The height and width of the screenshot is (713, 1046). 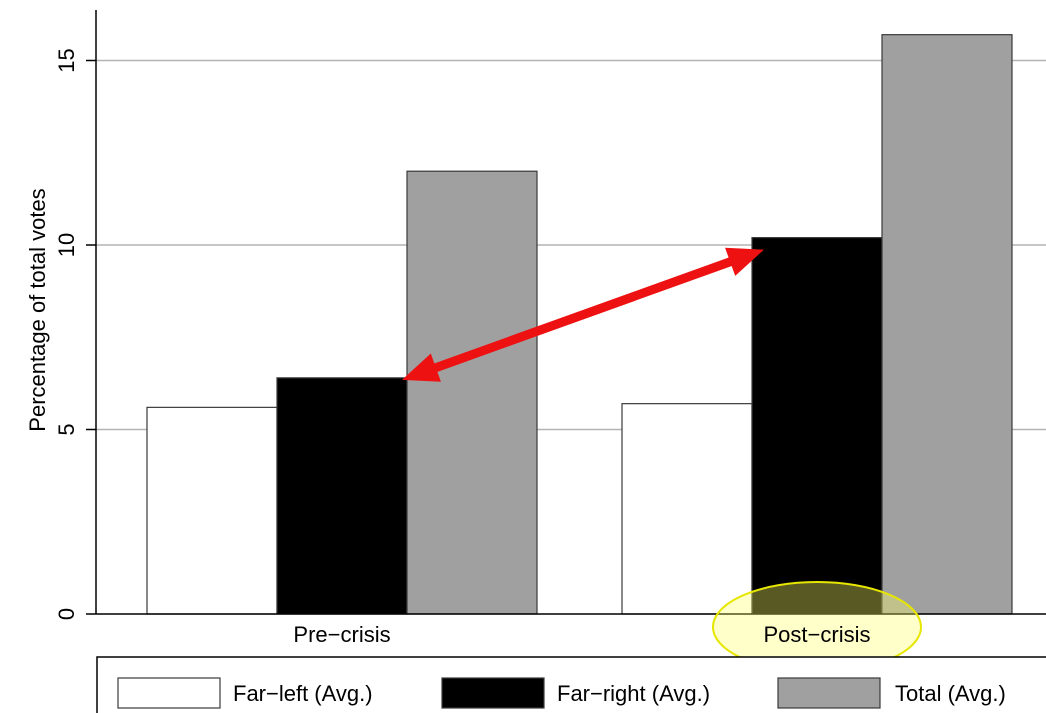 What do you see at coordinates (633, 693) in the screenshot?
I see `legend-label: Far−right (Avg.)` at bounding box center [633, 693].